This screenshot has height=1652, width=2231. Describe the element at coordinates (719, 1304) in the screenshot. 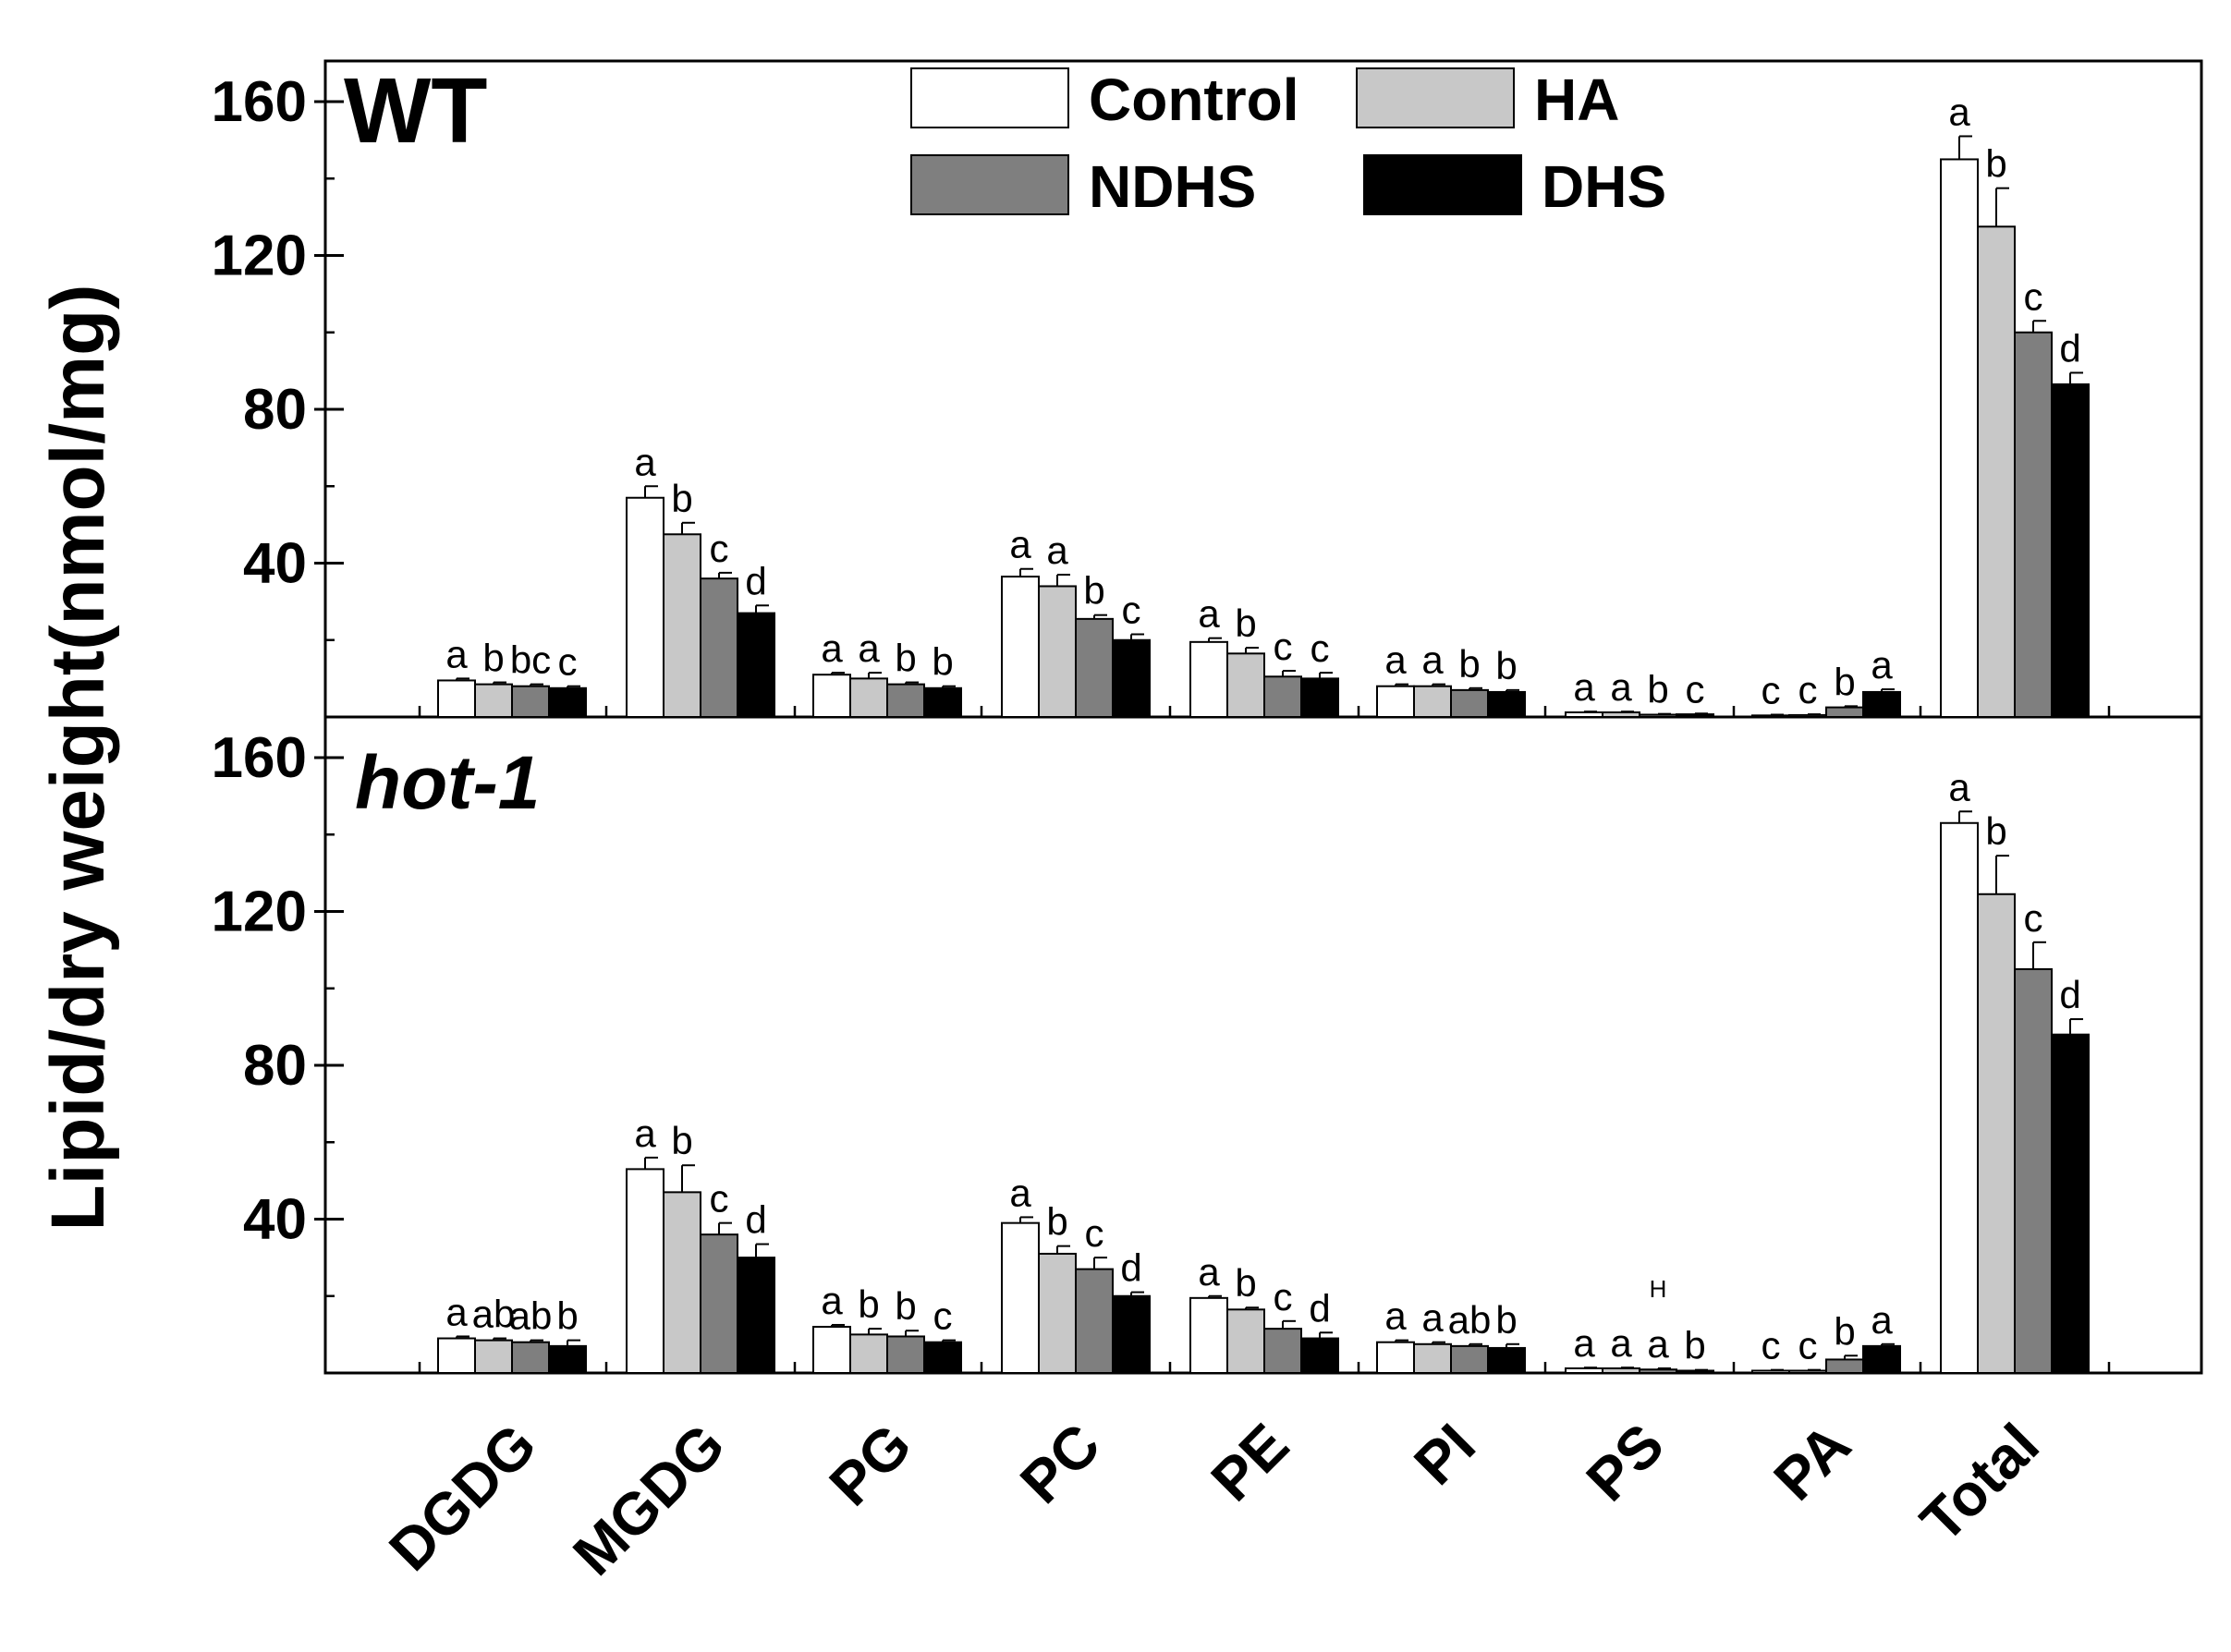

I see `bar-hot-1-MGDG-NDHS` at that location.